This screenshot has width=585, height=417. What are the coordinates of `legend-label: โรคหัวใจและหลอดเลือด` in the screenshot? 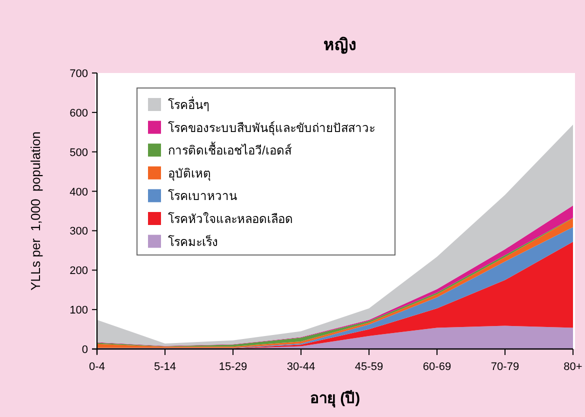 It's located at (230, 219).